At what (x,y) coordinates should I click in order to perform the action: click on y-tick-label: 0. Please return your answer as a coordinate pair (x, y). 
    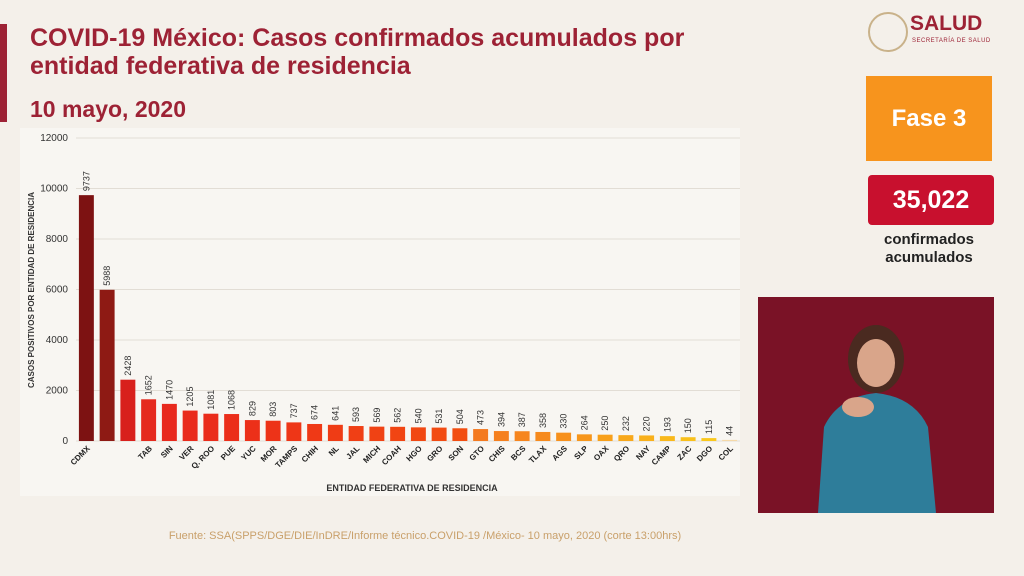
    Looking at the image, I should click on (65, 441).